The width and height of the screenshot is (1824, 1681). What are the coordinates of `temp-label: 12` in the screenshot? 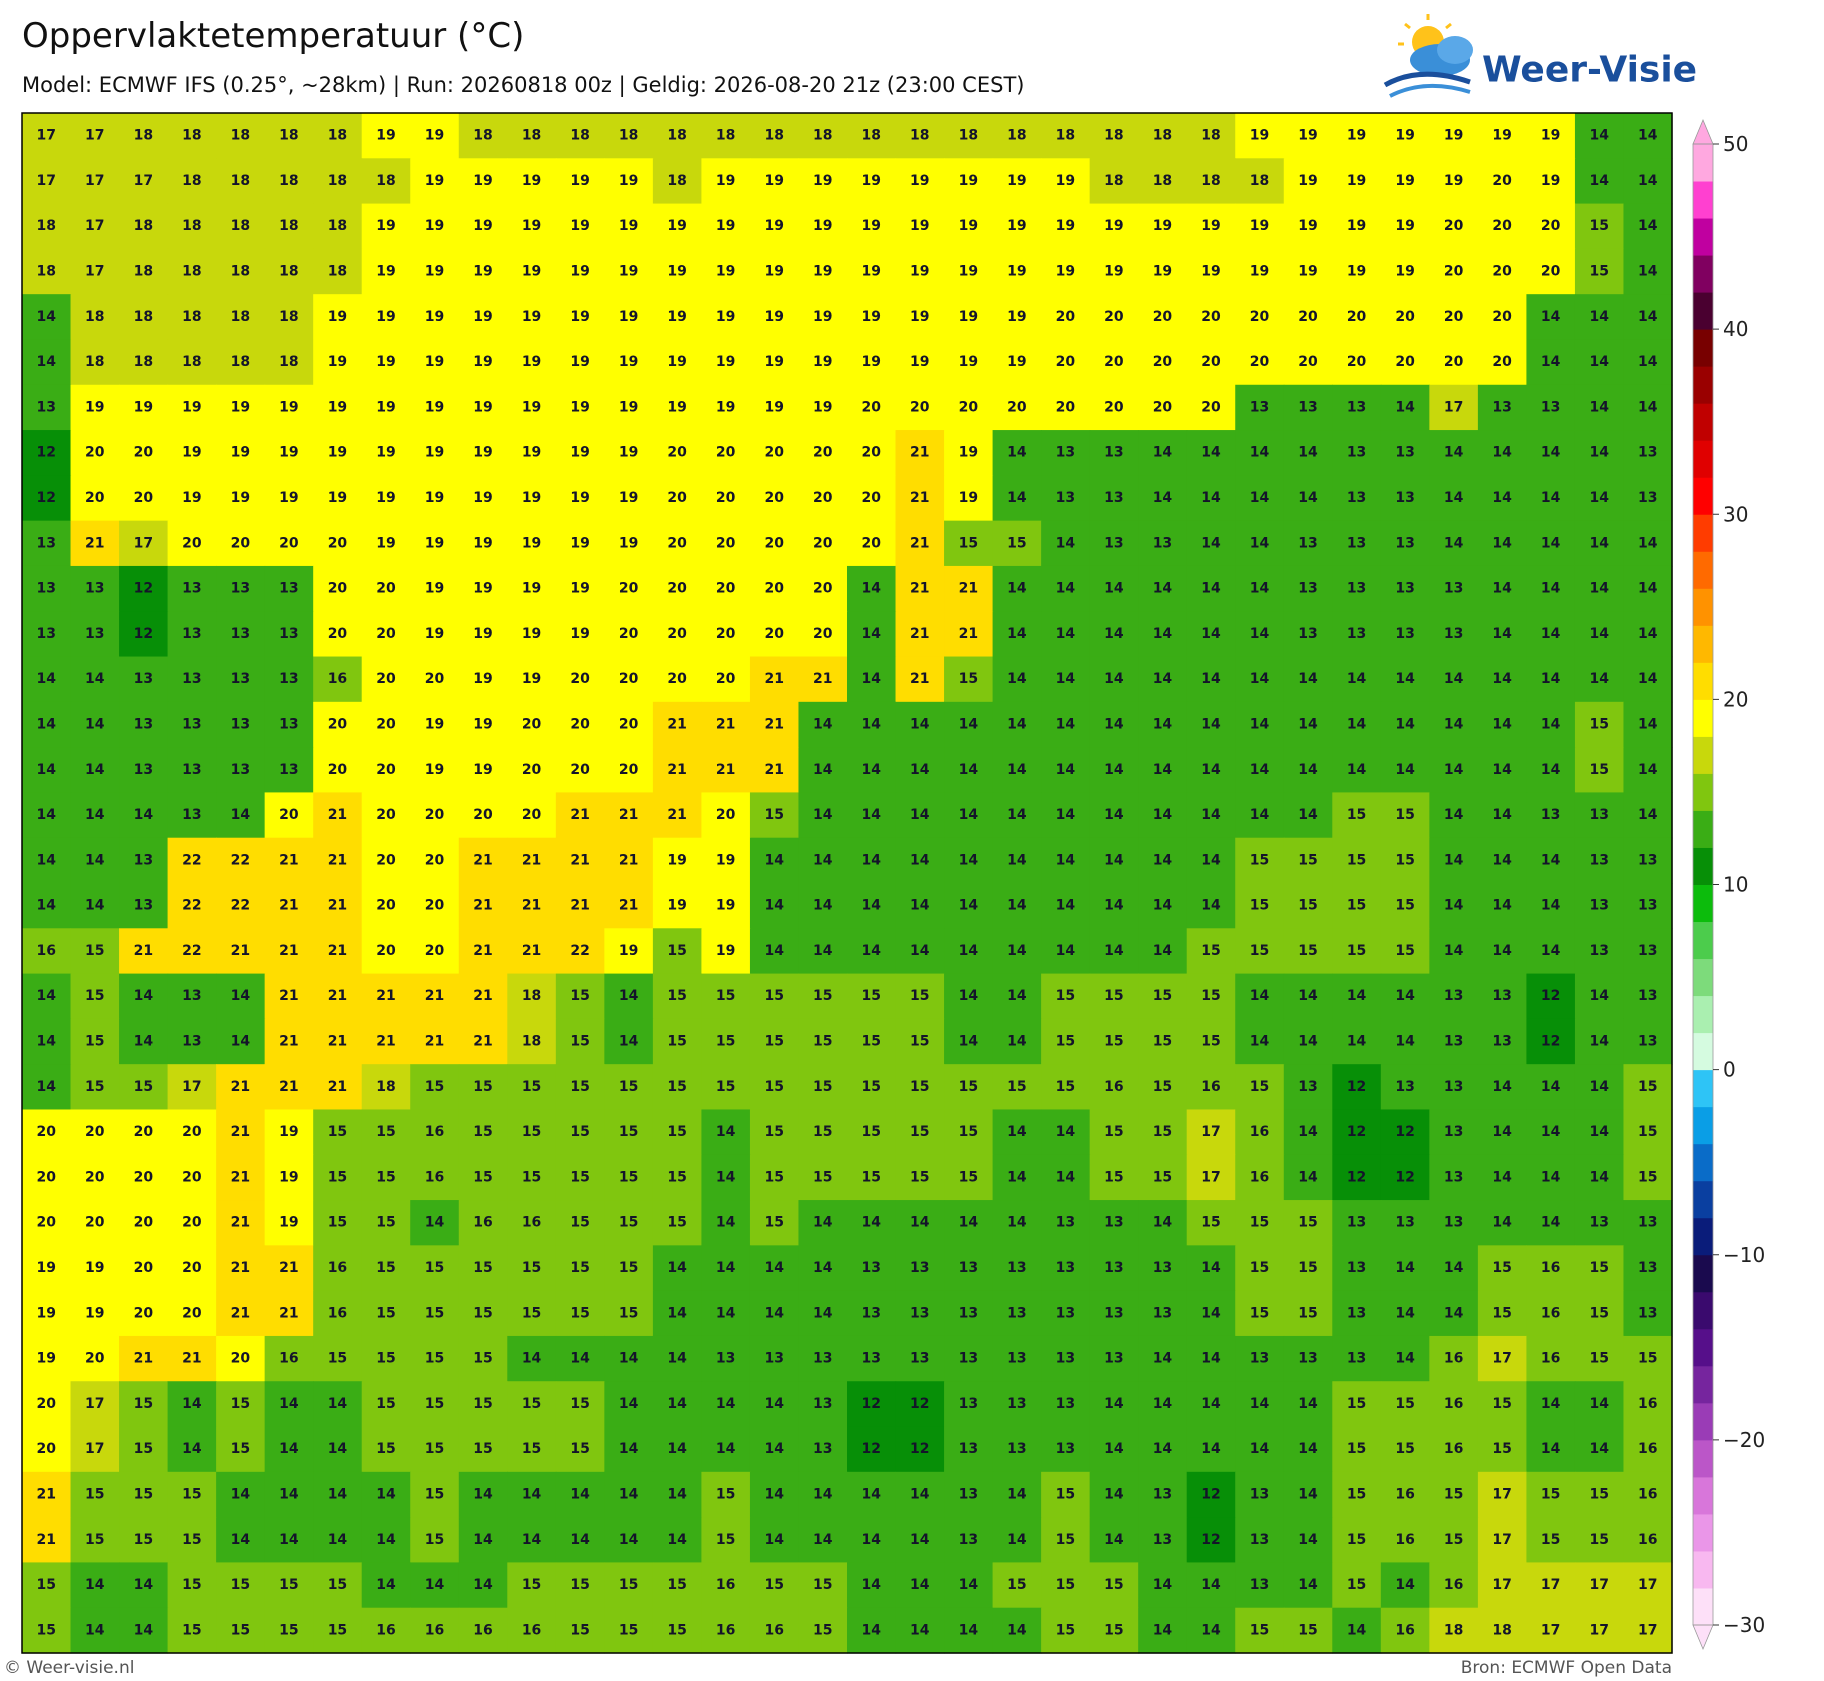 It's located at (143, 589).